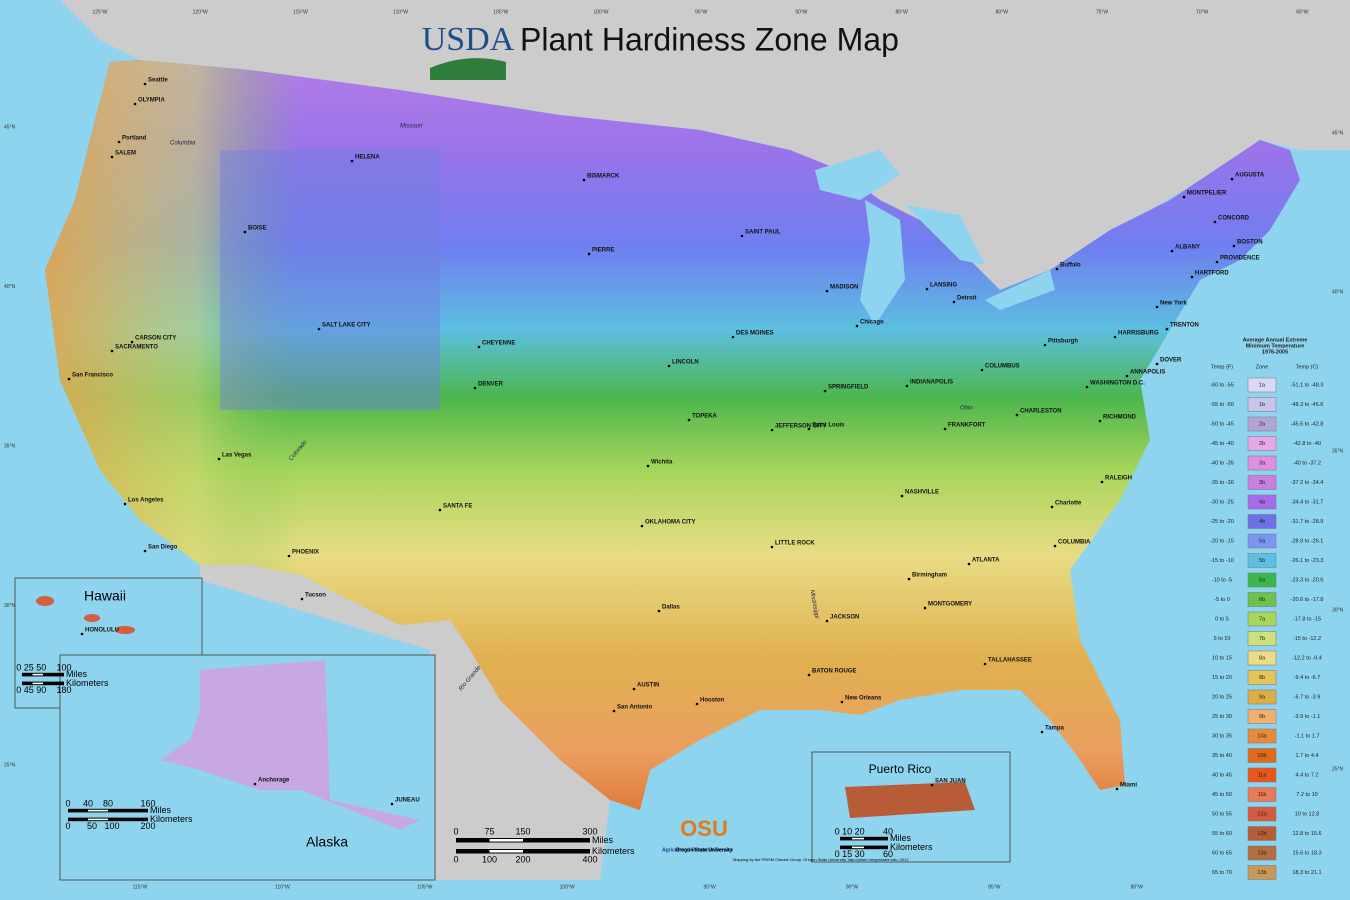 Image resolution: width=1350 pixels, height=900 pixels. What do you see at coordinates (1307, 717) in the screenshot?
I see `legend-temp-c: -3.9 to -1.1` at bounding box center [1307, 717].